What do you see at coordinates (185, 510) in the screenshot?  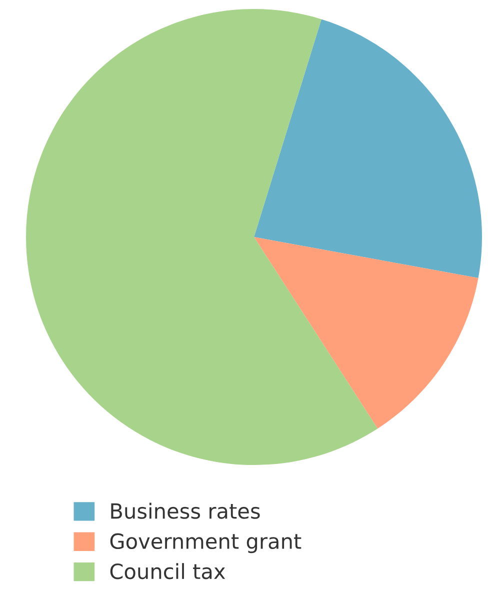 I see `legend-label: Business rates` at bounding box center [185, 510].